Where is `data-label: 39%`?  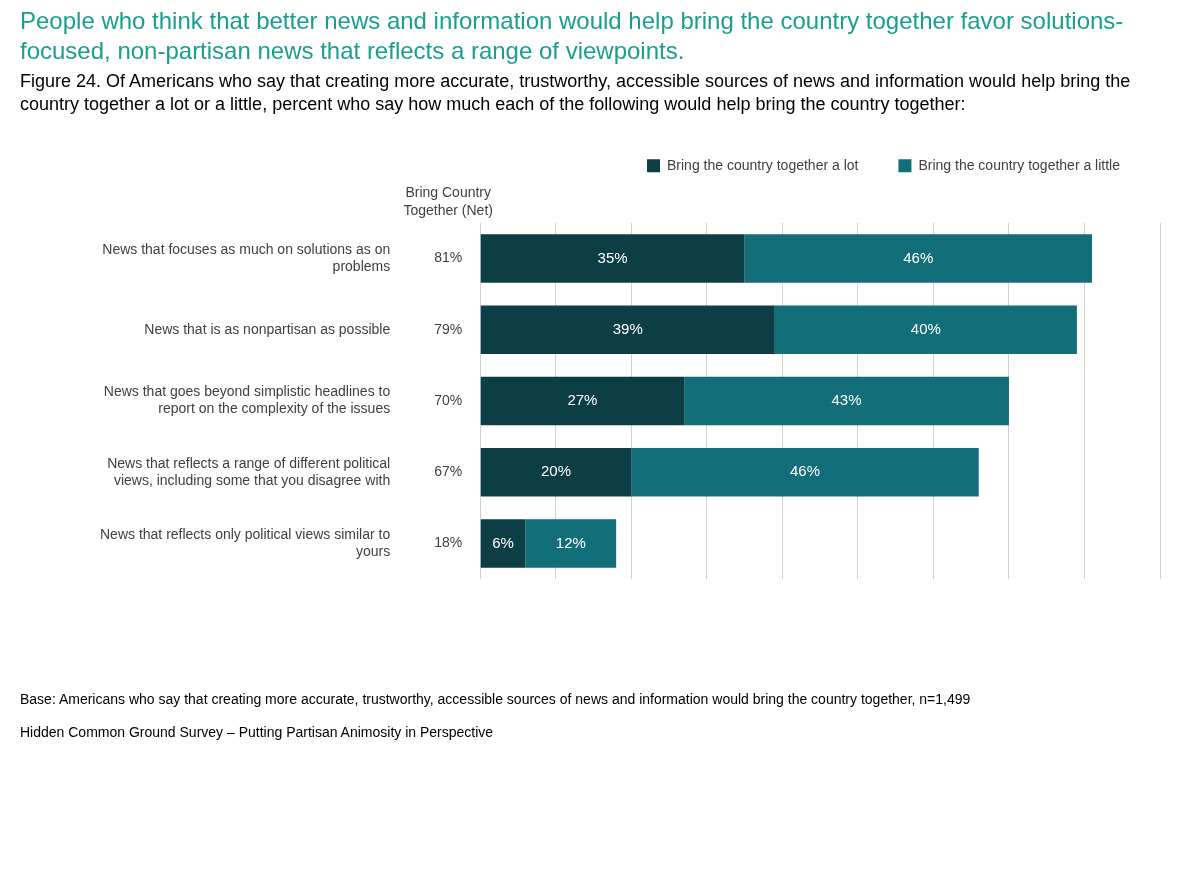 data-label: 39% is located at coordinates (627, 328).